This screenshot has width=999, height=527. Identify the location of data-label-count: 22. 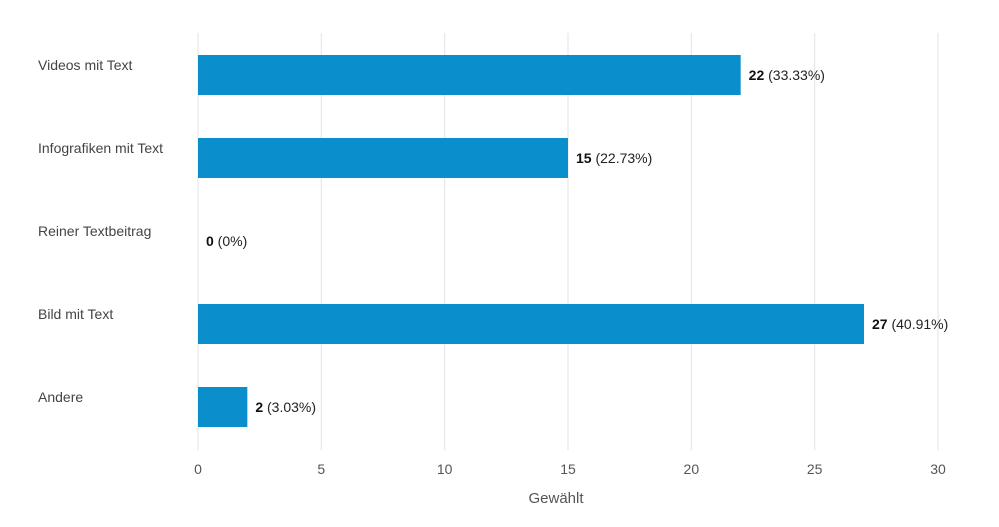
(757, 75).